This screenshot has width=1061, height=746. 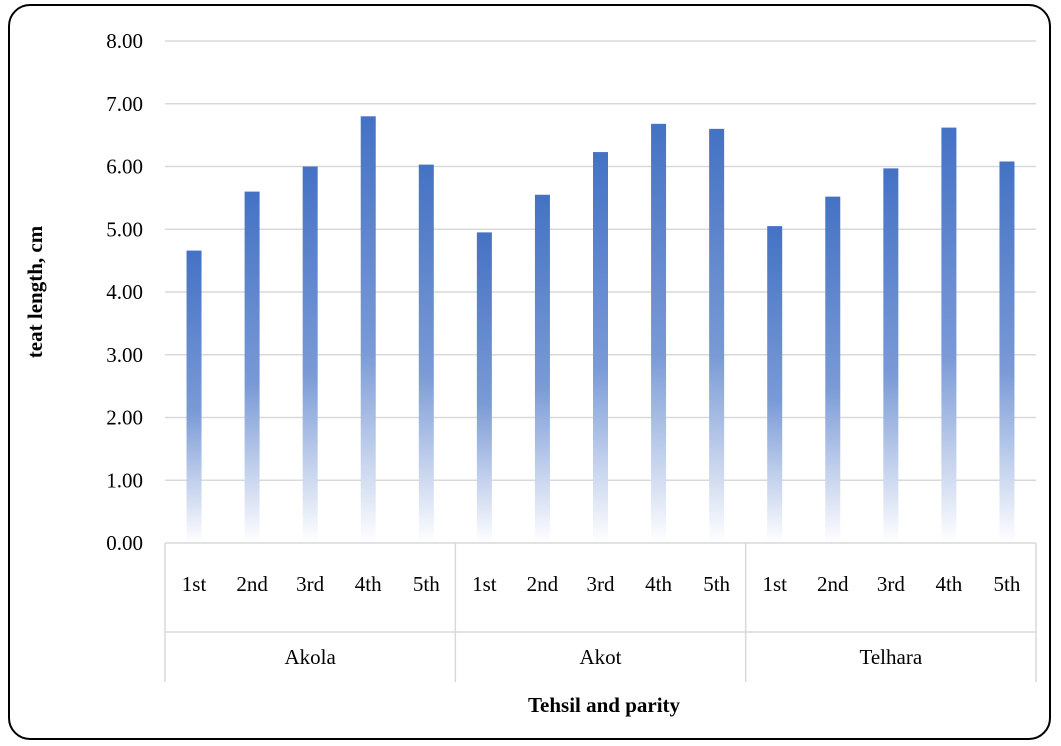 What do you see at coordinates (124, 41) in the screenshot?
I see `y-tick-label: 8.00` at bounding box center [124, 41].